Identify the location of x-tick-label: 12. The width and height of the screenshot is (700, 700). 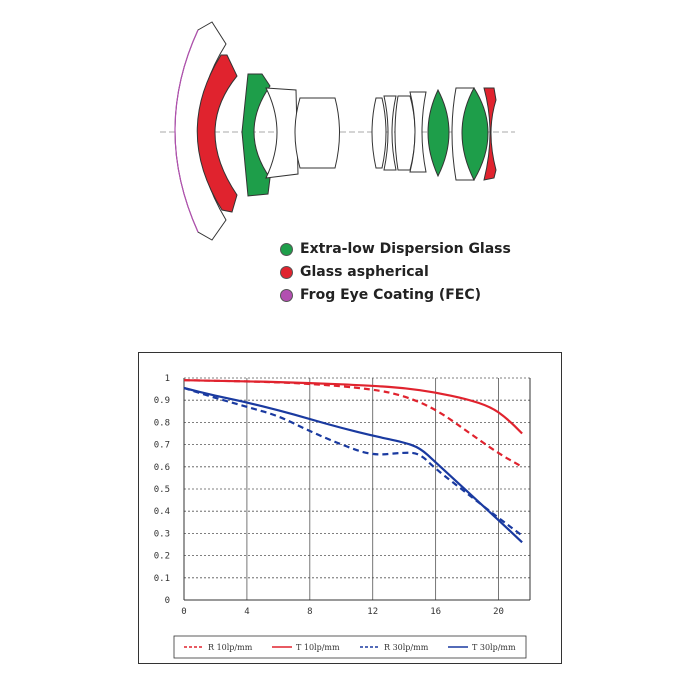
(372, 612).